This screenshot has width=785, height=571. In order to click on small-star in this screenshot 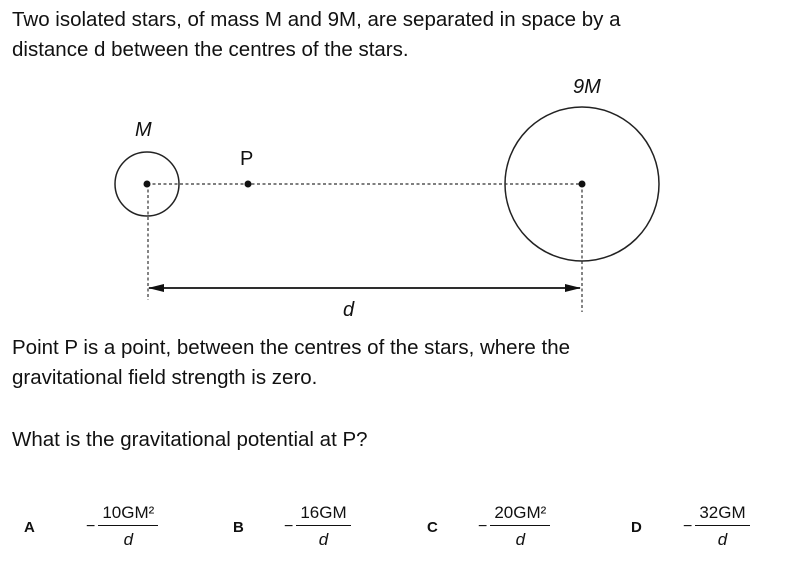, I will do `click(147, 184)`.